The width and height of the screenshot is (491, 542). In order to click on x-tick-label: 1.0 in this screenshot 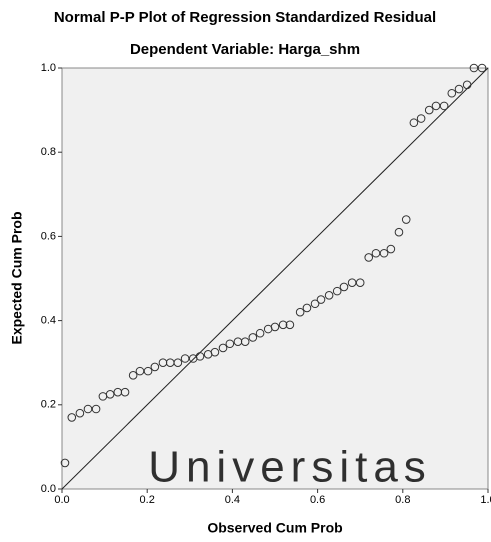, I will do `click(485, 500)`.